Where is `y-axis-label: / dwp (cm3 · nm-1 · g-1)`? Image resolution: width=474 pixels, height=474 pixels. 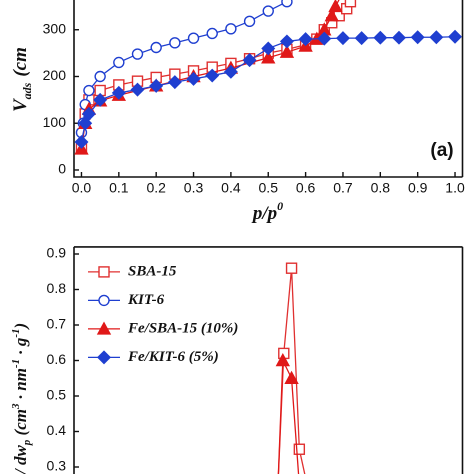 y-axis-label: / dwp (cm3 · nm-1 · g-1) is located at coordinates (21, 398).